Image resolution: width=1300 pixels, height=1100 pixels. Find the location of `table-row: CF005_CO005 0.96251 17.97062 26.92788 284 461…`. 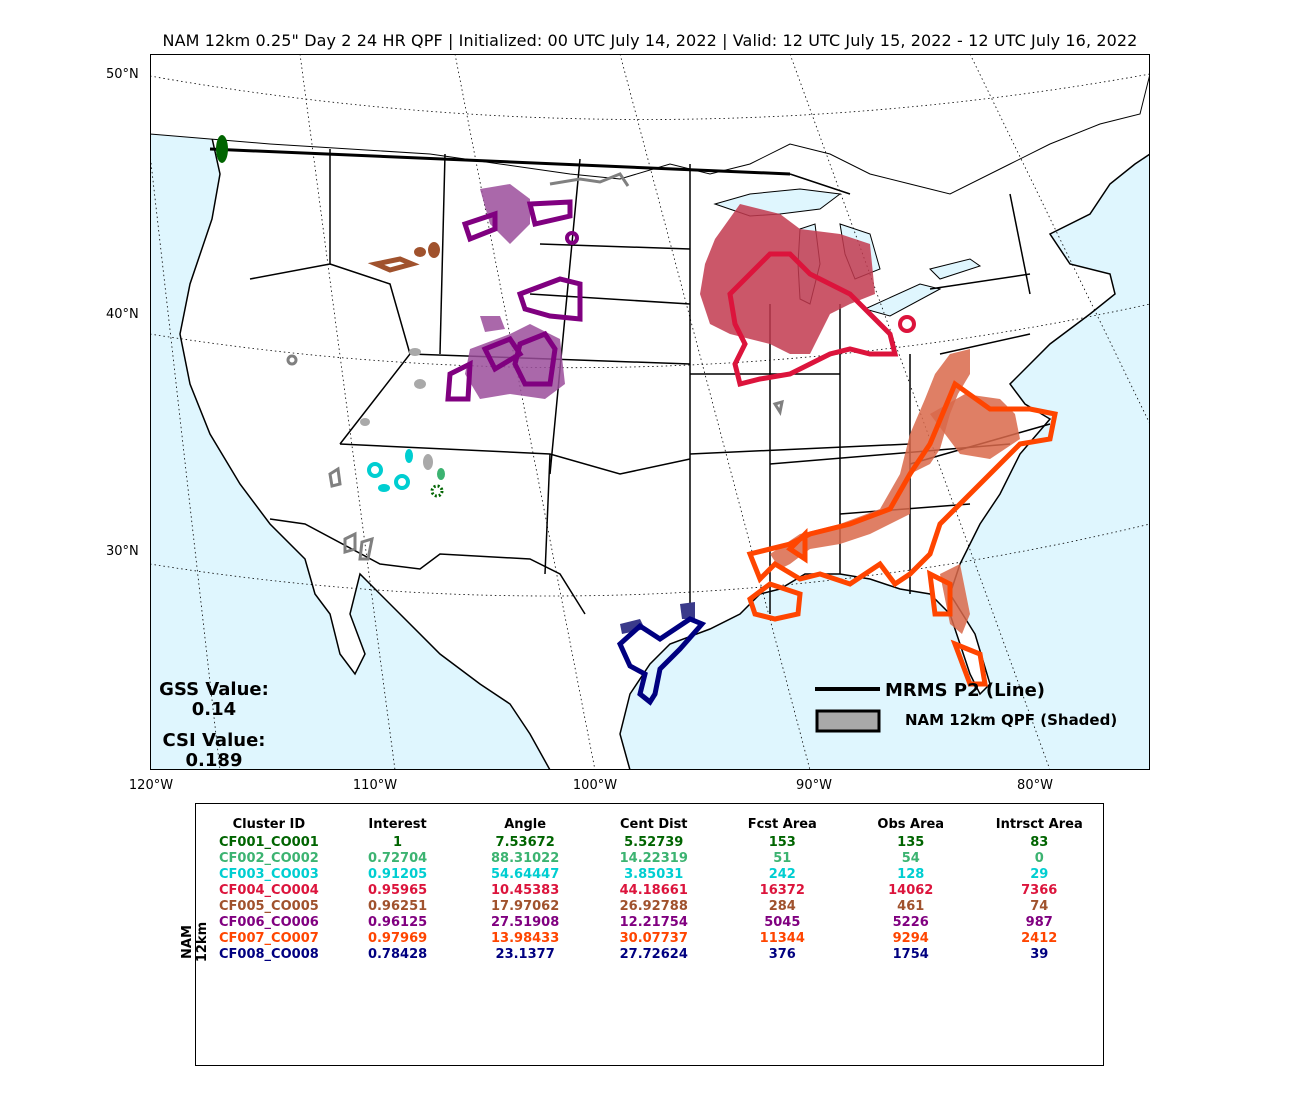

table-row: CF005_CO005 0.96251 17.97062 26.92788 284 461… is located at coordinates (653, 906).